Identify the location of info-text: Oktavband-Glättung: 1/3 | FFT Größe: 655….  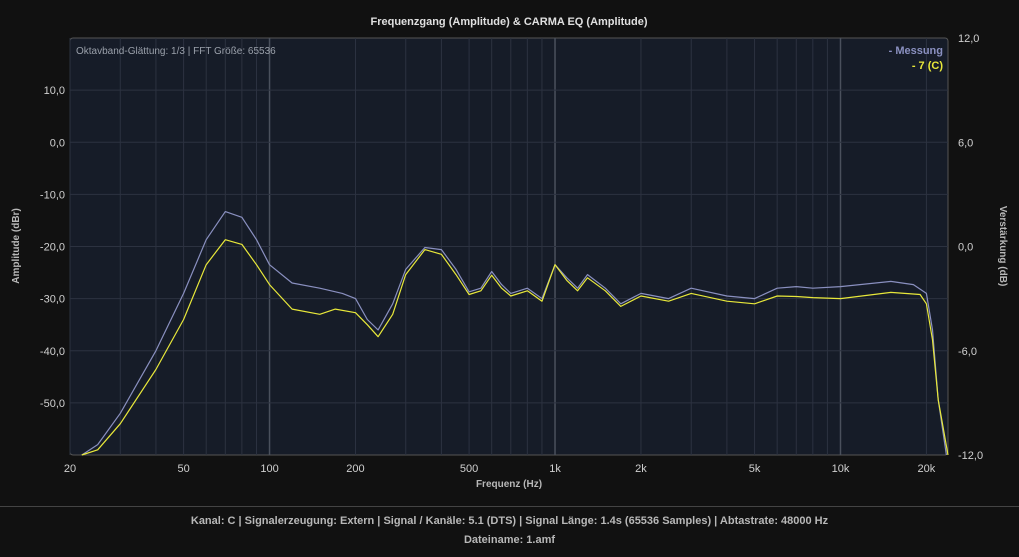
(176, 51).